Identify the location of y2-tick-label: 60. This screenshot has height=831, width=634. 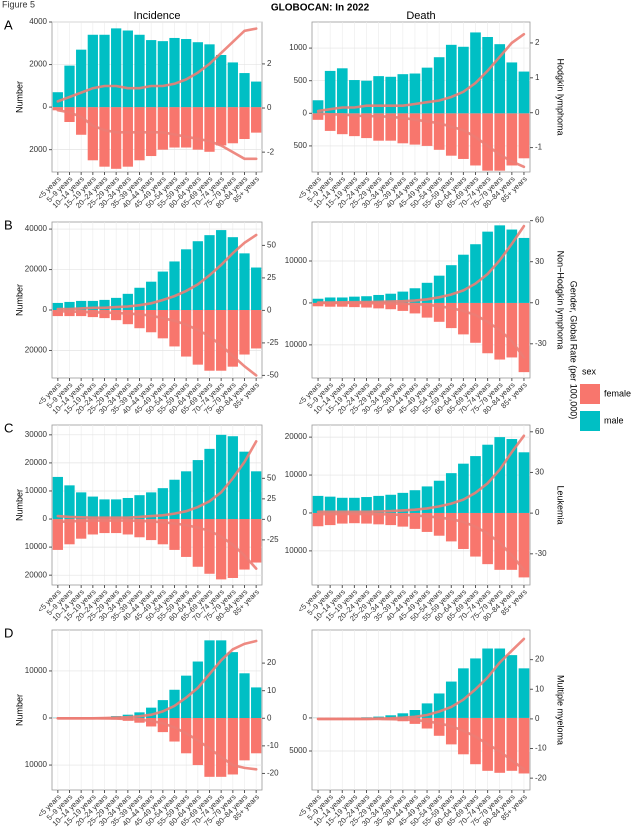
(539, 431).